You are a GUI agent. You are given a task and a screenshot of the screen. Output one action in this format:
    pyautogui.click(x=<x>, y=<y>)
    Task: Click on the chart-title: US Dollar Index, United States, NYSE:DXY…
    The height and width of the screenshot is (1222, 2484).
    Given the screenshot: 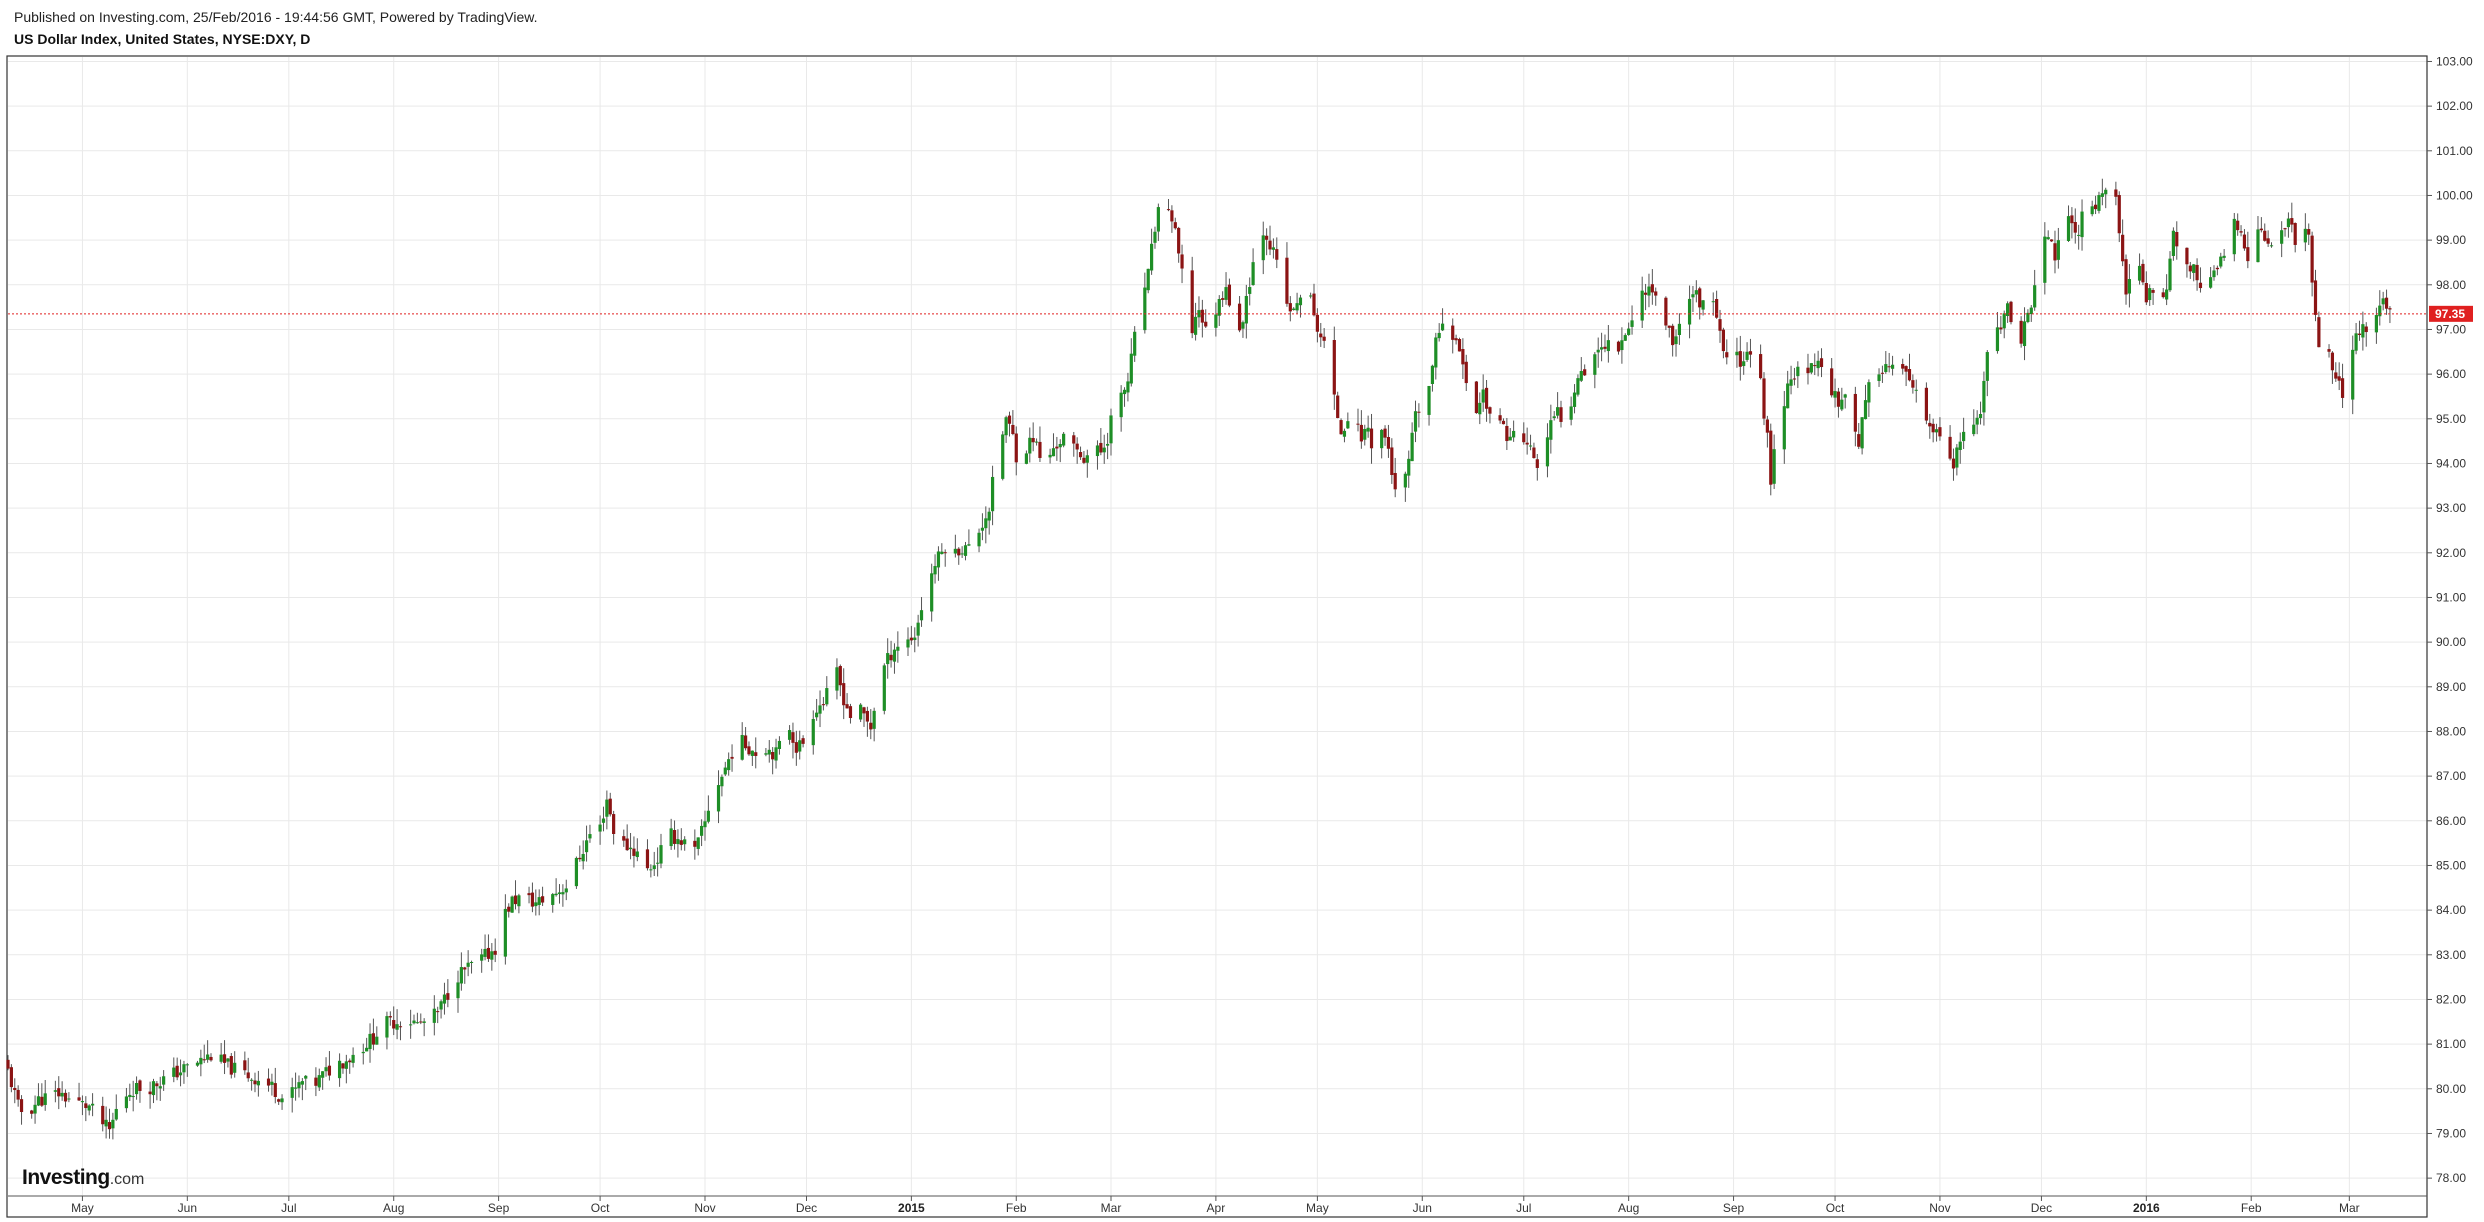 What is the action you would take?
    pyautogui.click(x=162, y=39)
    